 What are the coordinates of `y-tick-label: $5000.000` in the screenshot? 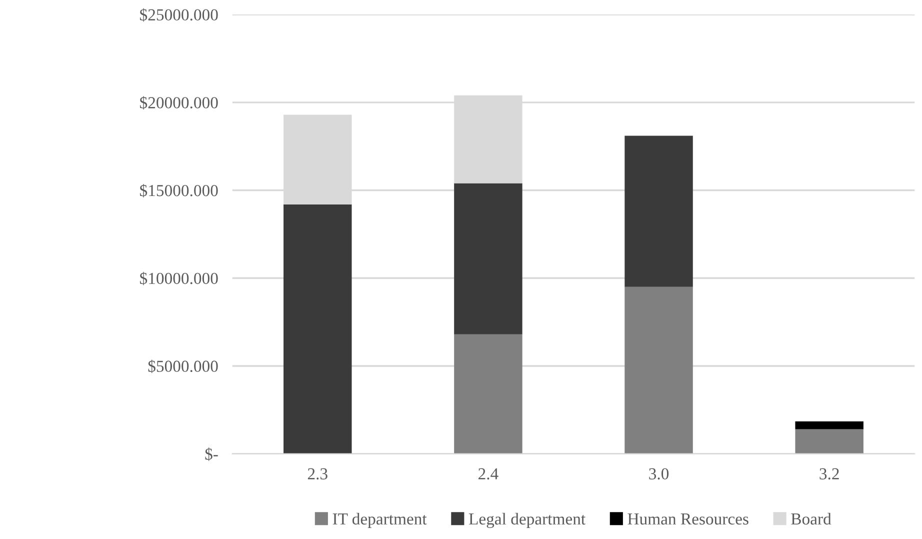 It's located at (183, 367).